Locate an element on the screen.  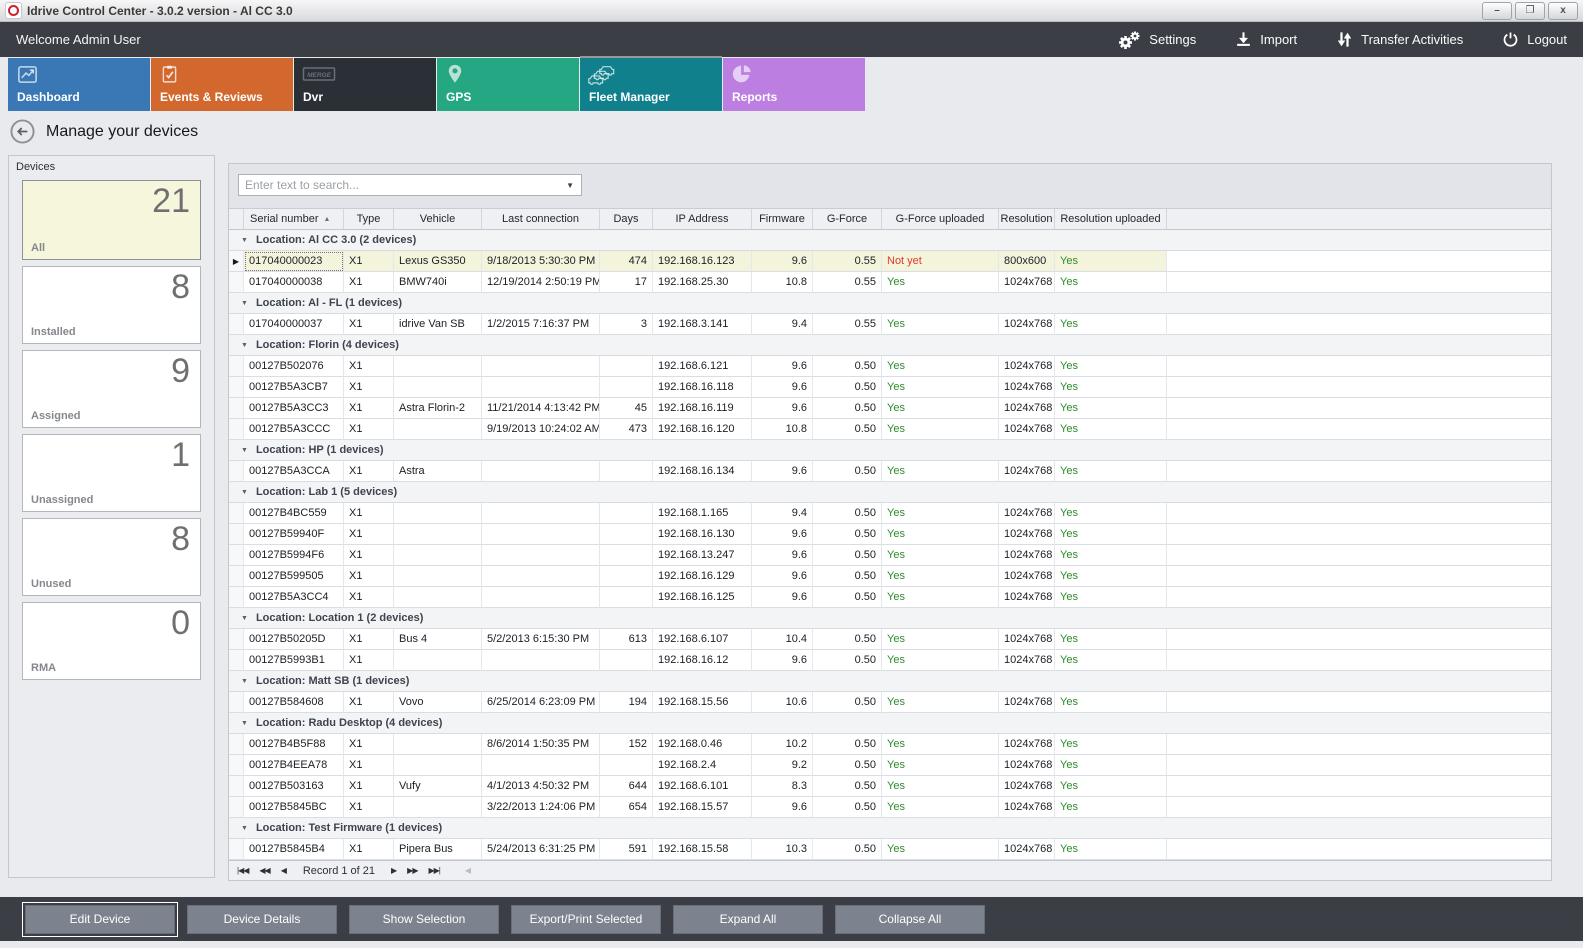
tab-fleet-manager: Fleet Manager is located at coordinates (651, 83).